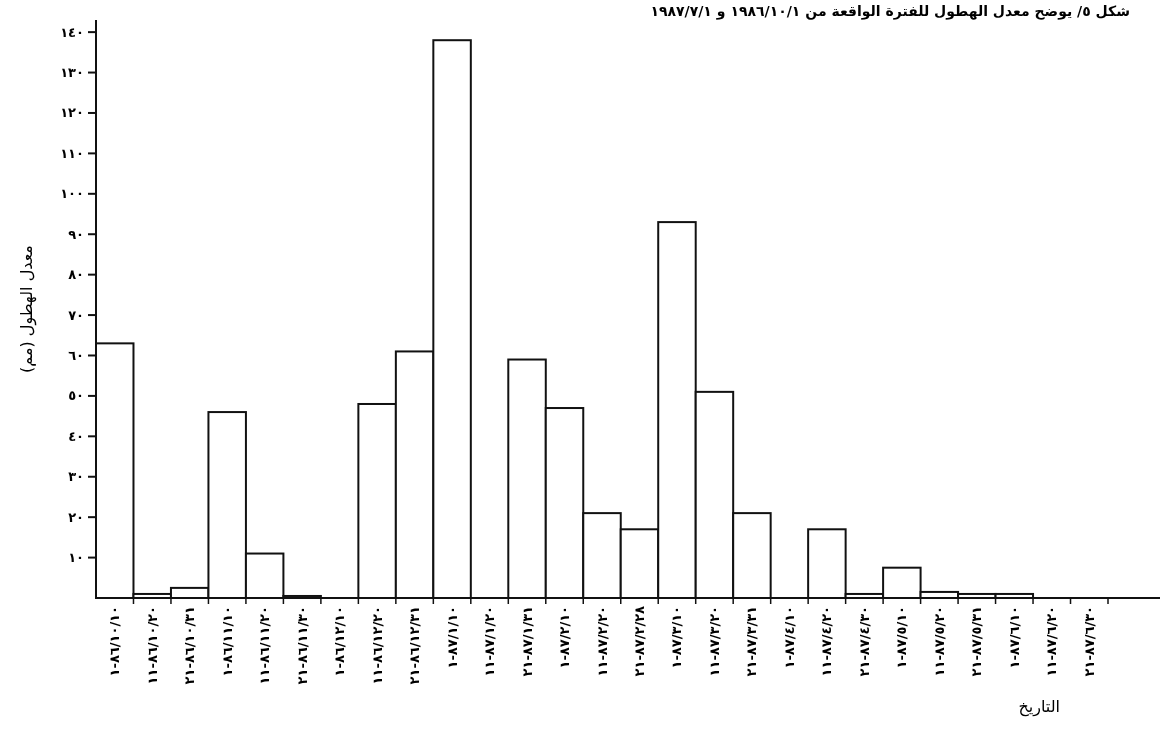  What do you see at coordinates (977, 641) in the screenshot?
I see `x-tick-label: ٨٧/٥/٣١-٢١` at bounding box center [977, 641].